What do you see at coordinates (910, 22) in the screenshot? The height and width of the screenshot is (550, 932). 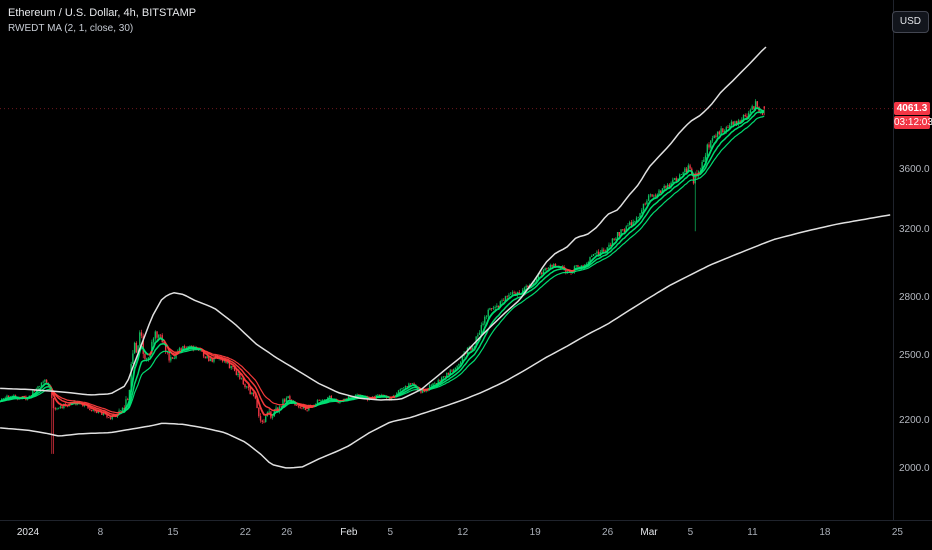 I see `currency-toggle-button: USD` at bounding box center [910, 22].